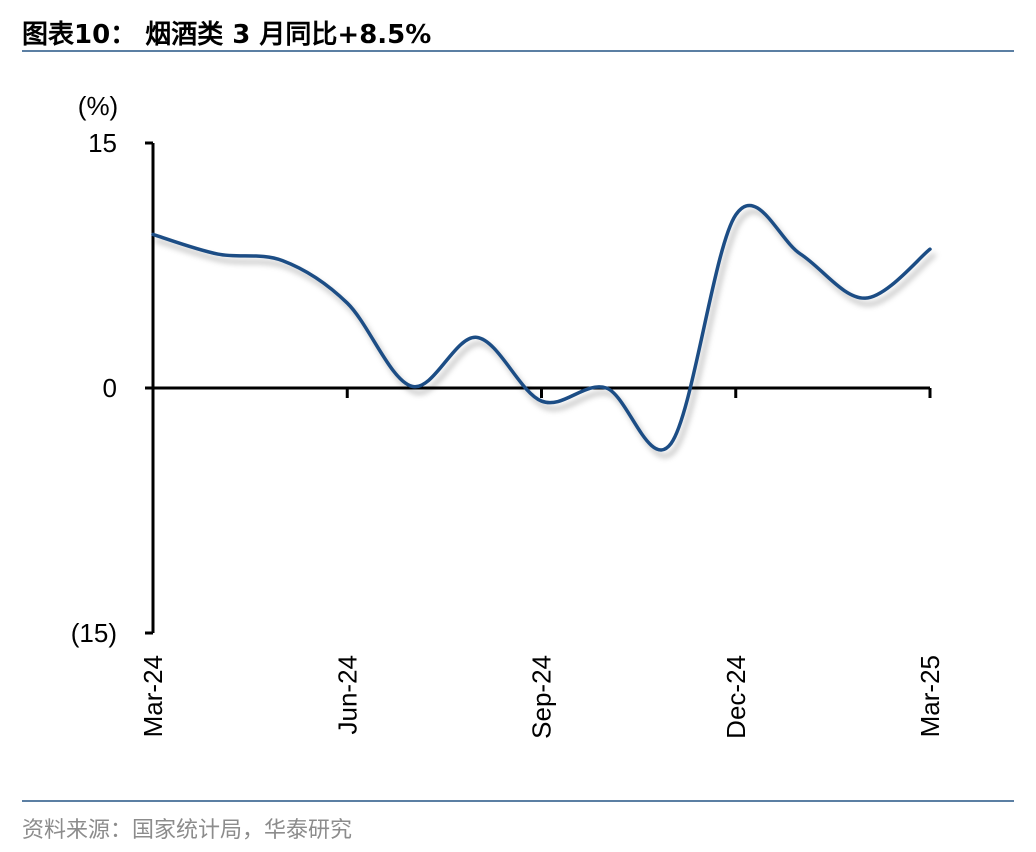 This screenshot has height=852, width=1036. I want to click on x-tick-label: Sep-24, so click(542, 697).